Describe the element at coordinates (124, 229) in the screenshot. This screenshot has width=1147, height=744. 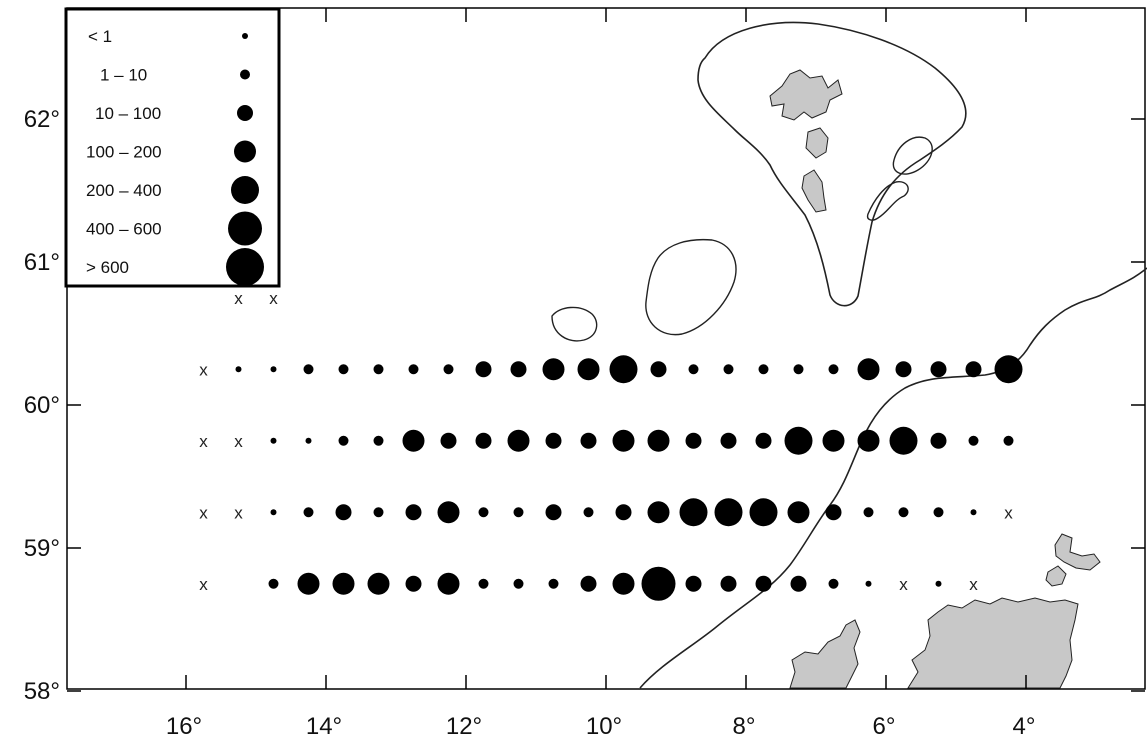
I see `legend-label: 400 – 600` at that location.